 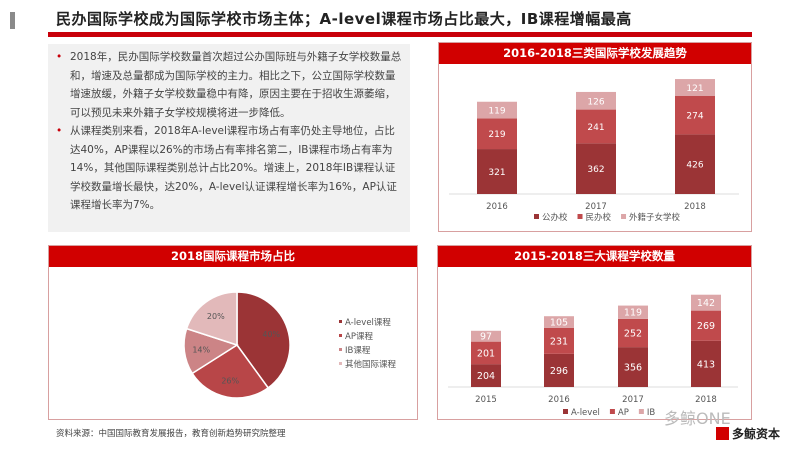 I want to click on data-label: 413, so click(x=706, y=364).